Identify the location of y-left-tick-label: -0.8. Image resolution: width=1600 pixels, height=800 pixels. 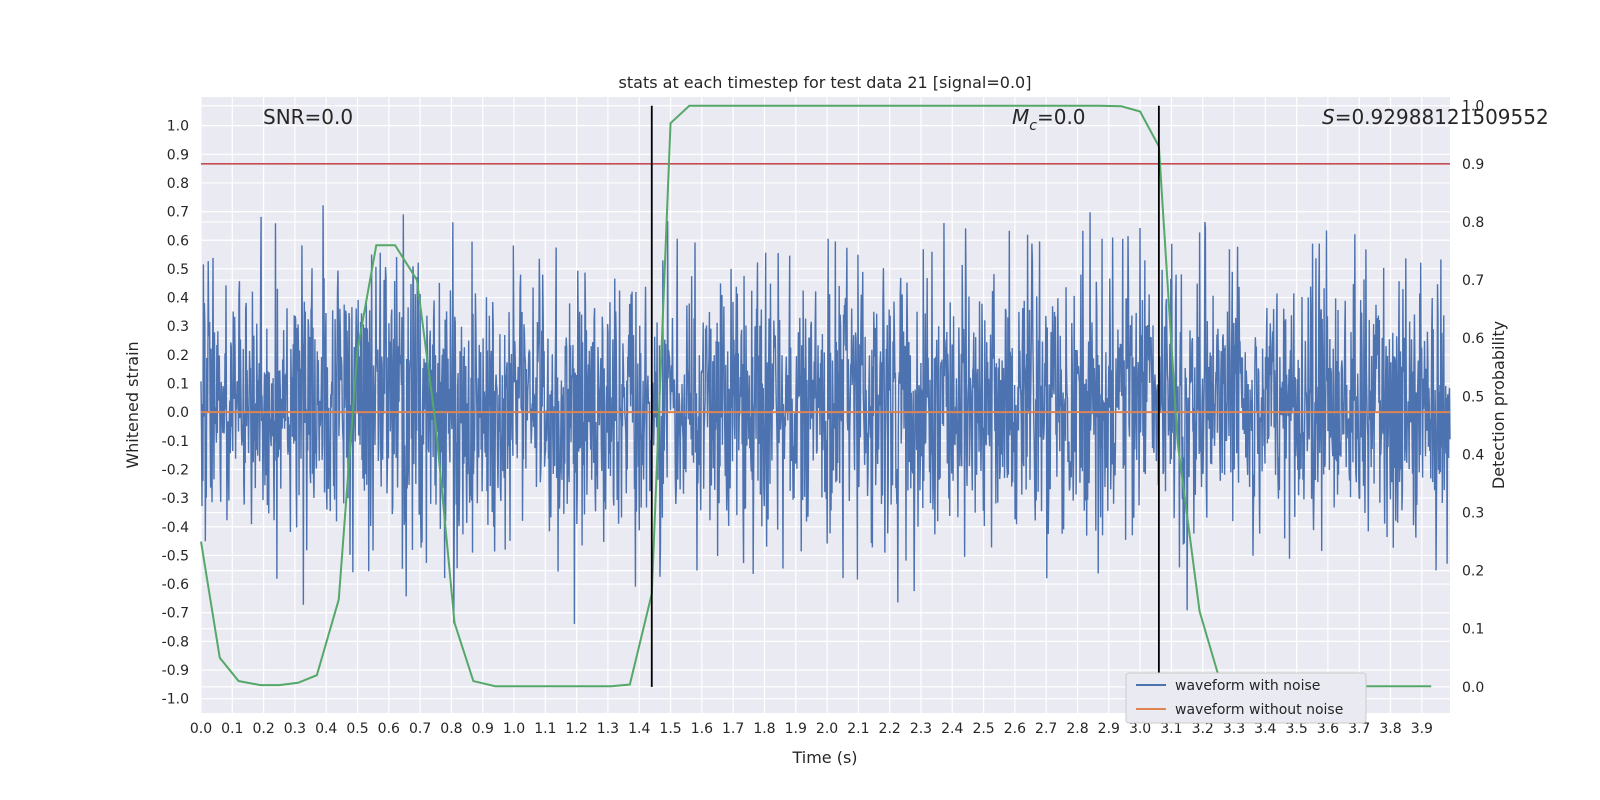
(175, 642).